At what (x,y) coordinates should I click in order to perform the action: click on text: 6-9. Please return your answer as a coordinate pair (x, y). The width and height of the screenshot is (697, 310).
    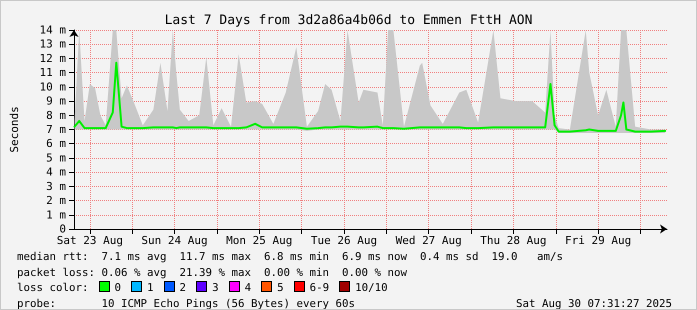
    Looking at the image, I should click on (320, 287).